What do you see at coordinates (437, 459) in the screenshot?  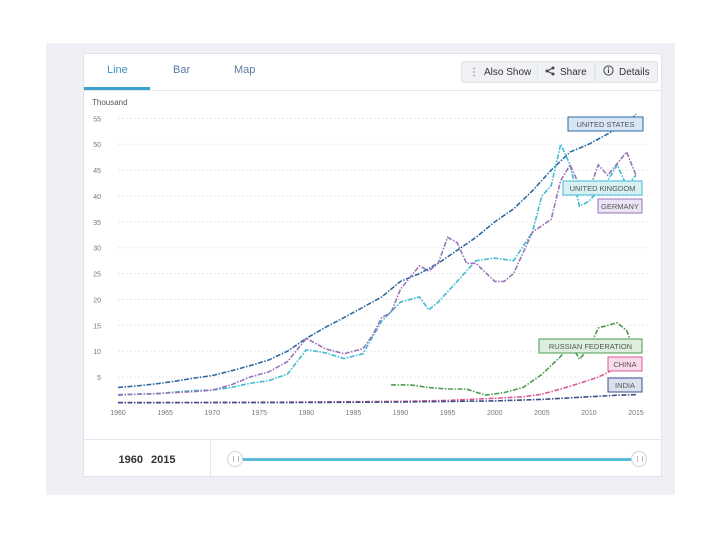 I see `year-range-slider-track` at bounding box center [437, 459].